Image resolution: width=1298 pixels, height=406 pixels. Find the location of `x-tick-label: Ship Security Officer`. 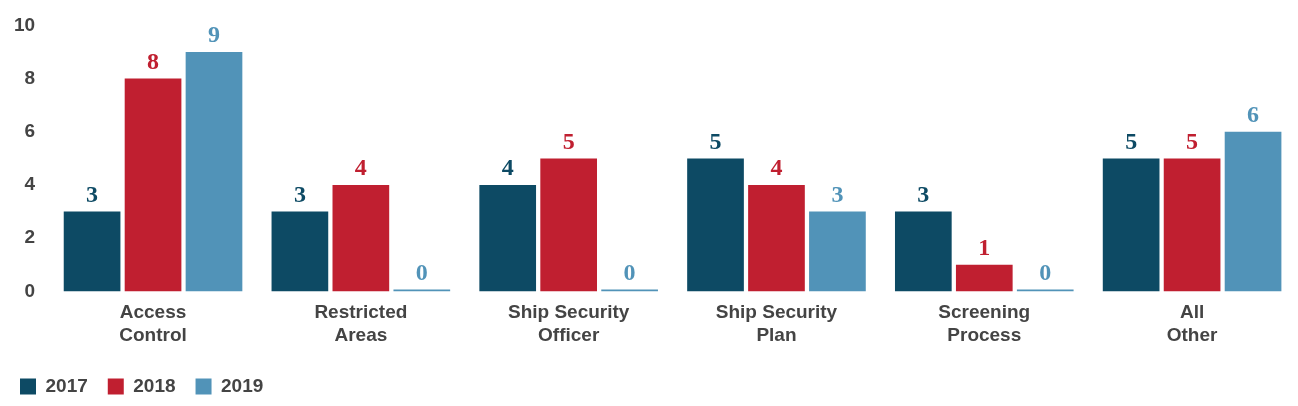

x-tick-label: Ship Security Officer is located at coordinates (568, 323).